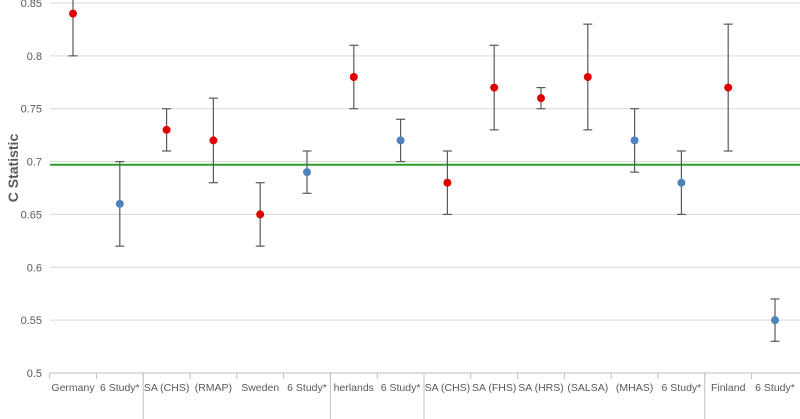 Image resolution: width=800 pixels, height=419 pixels. Describe the element at coordinates (494, 388) in the screenshot. I see `x-category-label: SA (FHS)` at that location.